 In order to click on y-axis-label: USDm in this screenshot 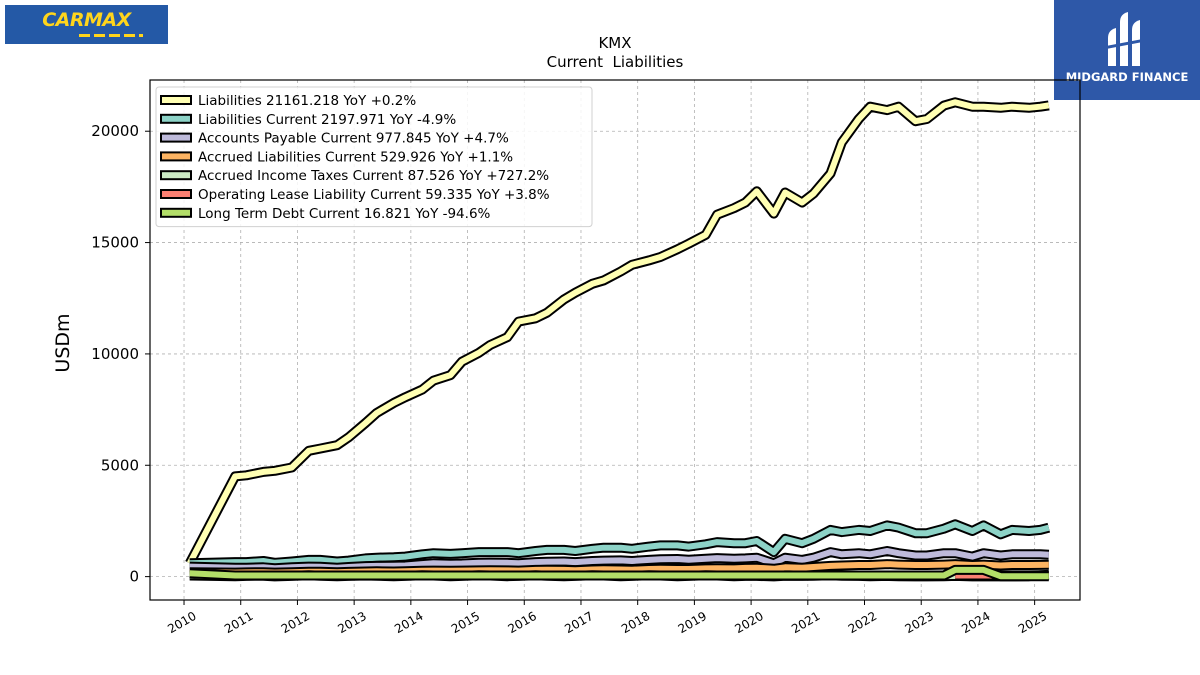, I will do `click(63, 342)`.